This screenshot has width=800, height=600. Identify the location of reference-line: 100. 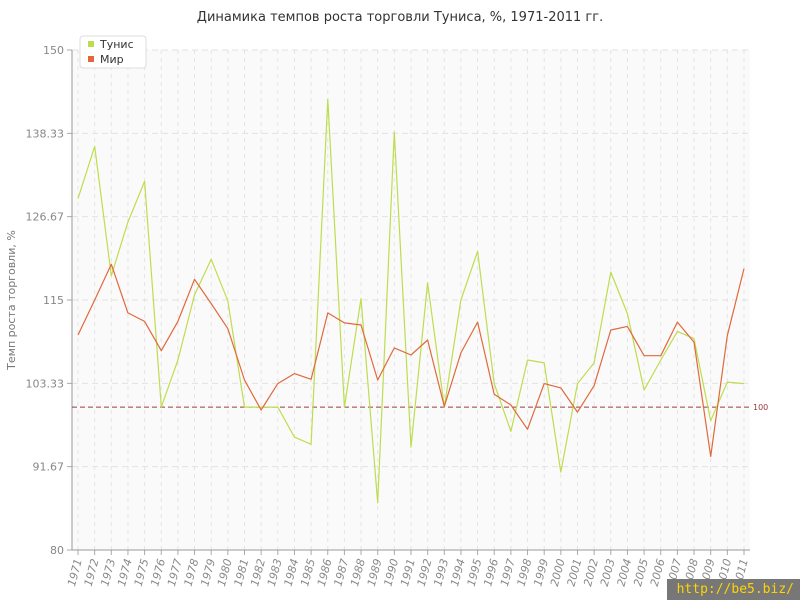
(420, 407).